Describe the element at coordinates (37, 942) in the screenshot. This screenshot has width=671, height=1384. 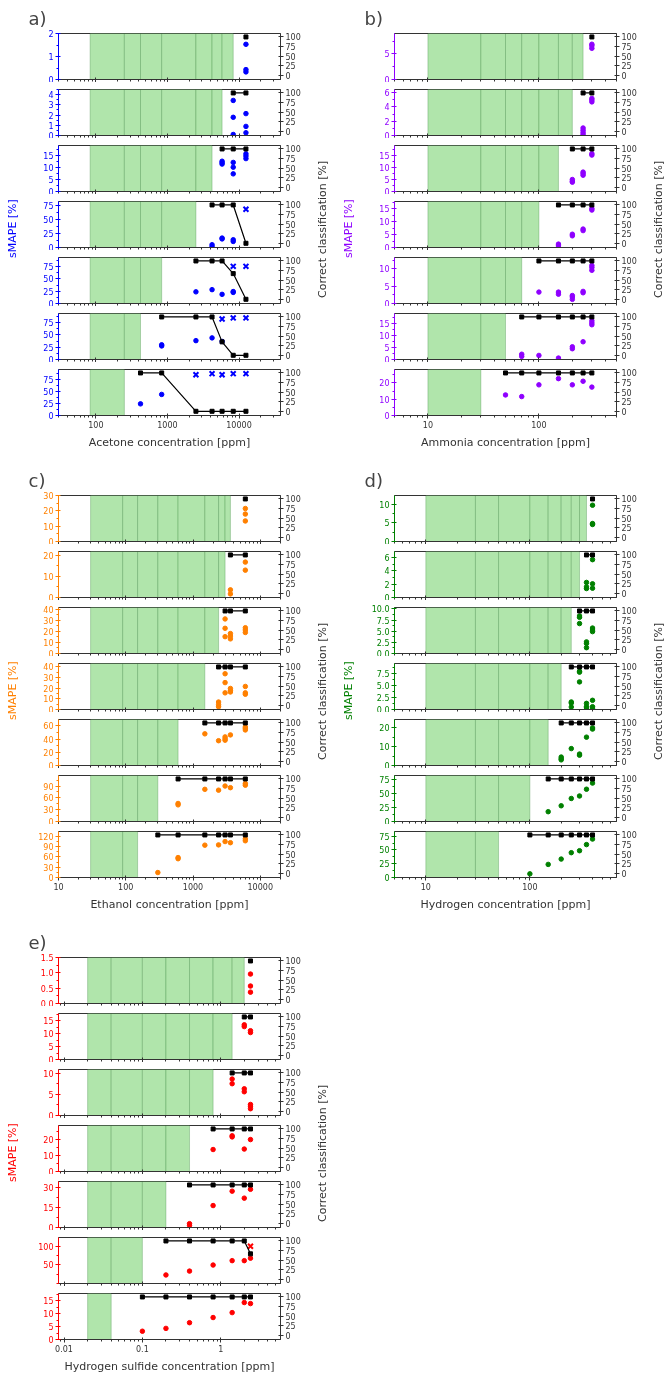
I see `chart-title: e)` at that location.